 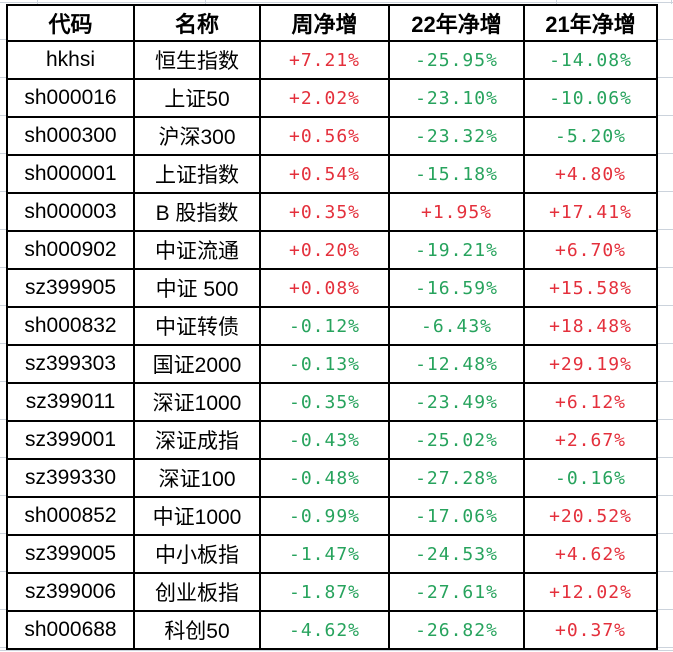 I want to click on week-net-change-cell: +2.02%, so click(x=324, y=98).